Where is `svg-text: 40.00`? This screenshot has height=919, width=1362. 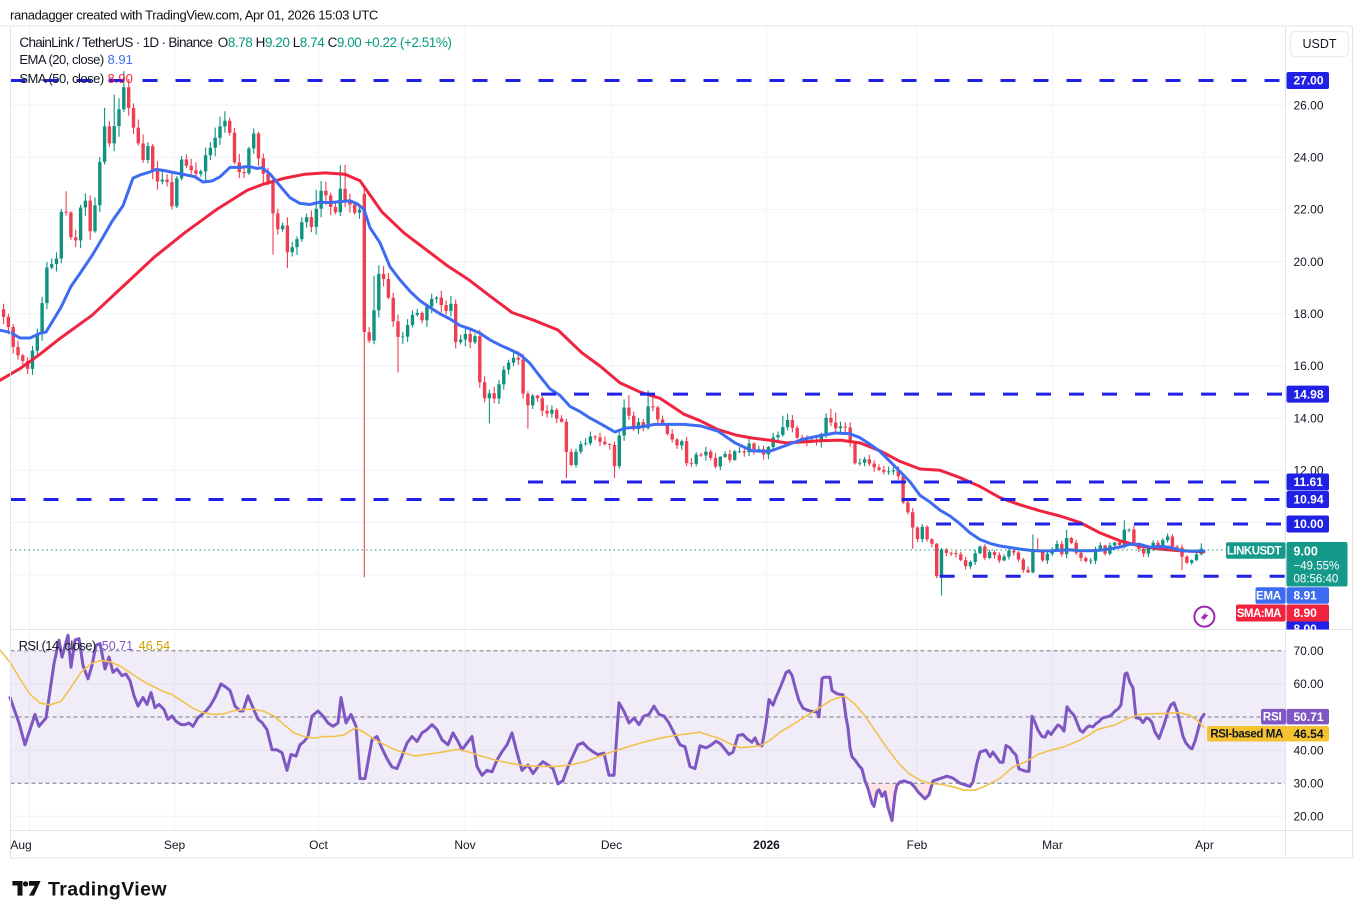 svg-text: 40.00 is located at coordinates (1309, 750).